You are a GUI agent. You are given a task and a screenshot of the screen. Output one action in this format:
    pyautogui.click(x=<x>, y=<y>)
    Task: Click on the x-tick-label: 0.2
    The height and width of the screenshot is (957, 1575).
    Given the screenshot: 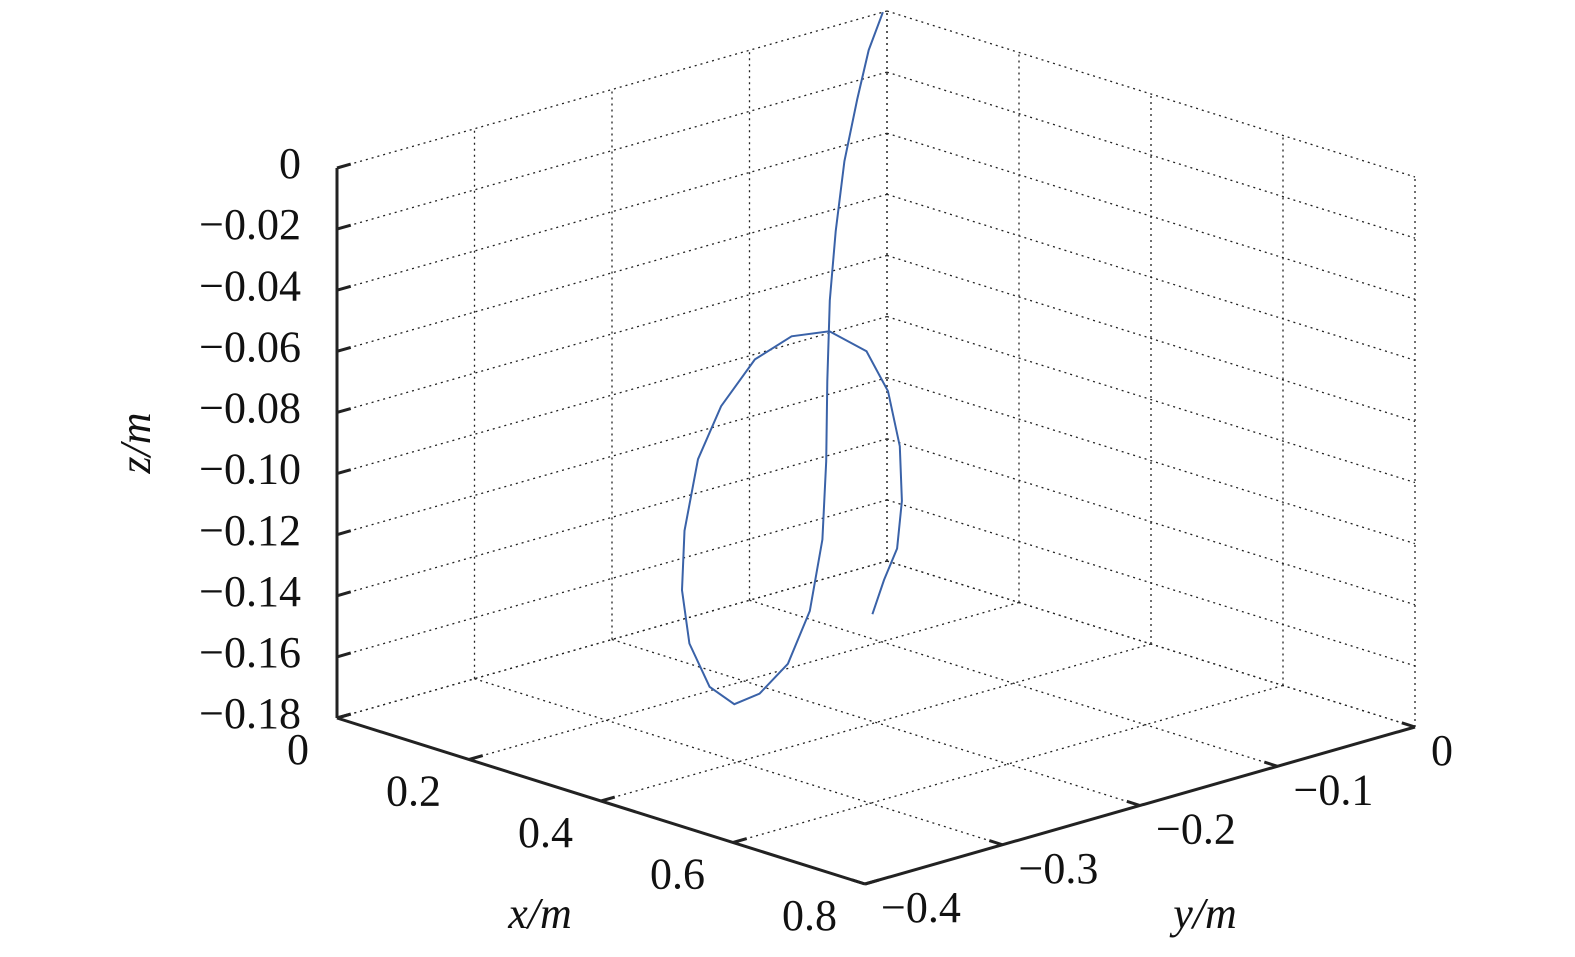 What is the action you would take?
    pyautogui.click(x=413, y=791)
    